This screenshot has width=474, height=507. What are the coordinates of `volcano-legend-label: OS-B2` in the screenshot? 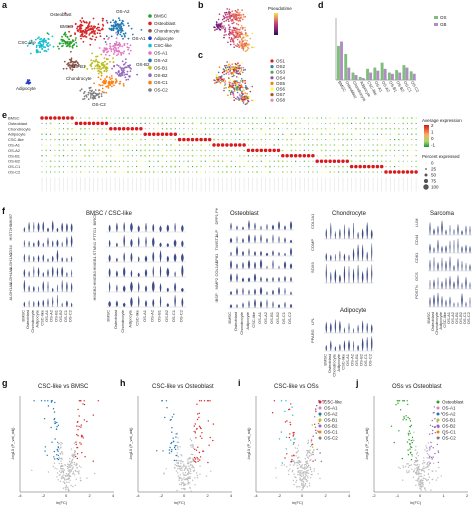 It's located at (331, 426).